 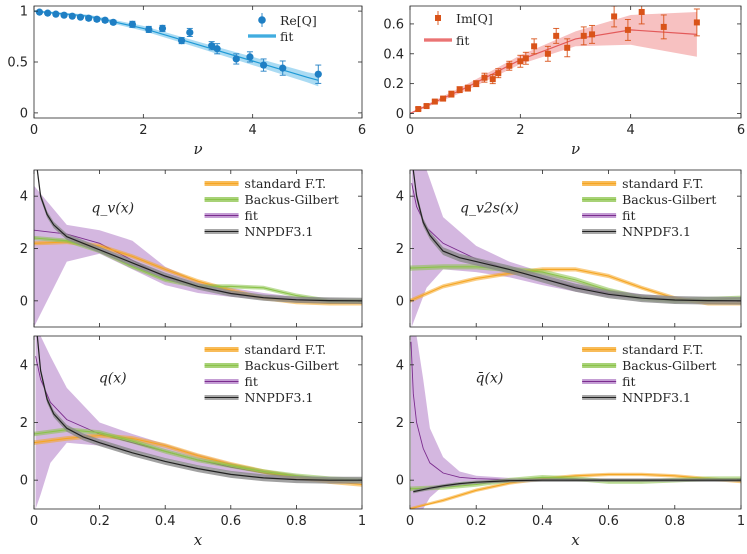 What do you see at coordinates (631, 130) in the screenshot?
I see `x-tick-label: 4` at bounding box center [631, 130].